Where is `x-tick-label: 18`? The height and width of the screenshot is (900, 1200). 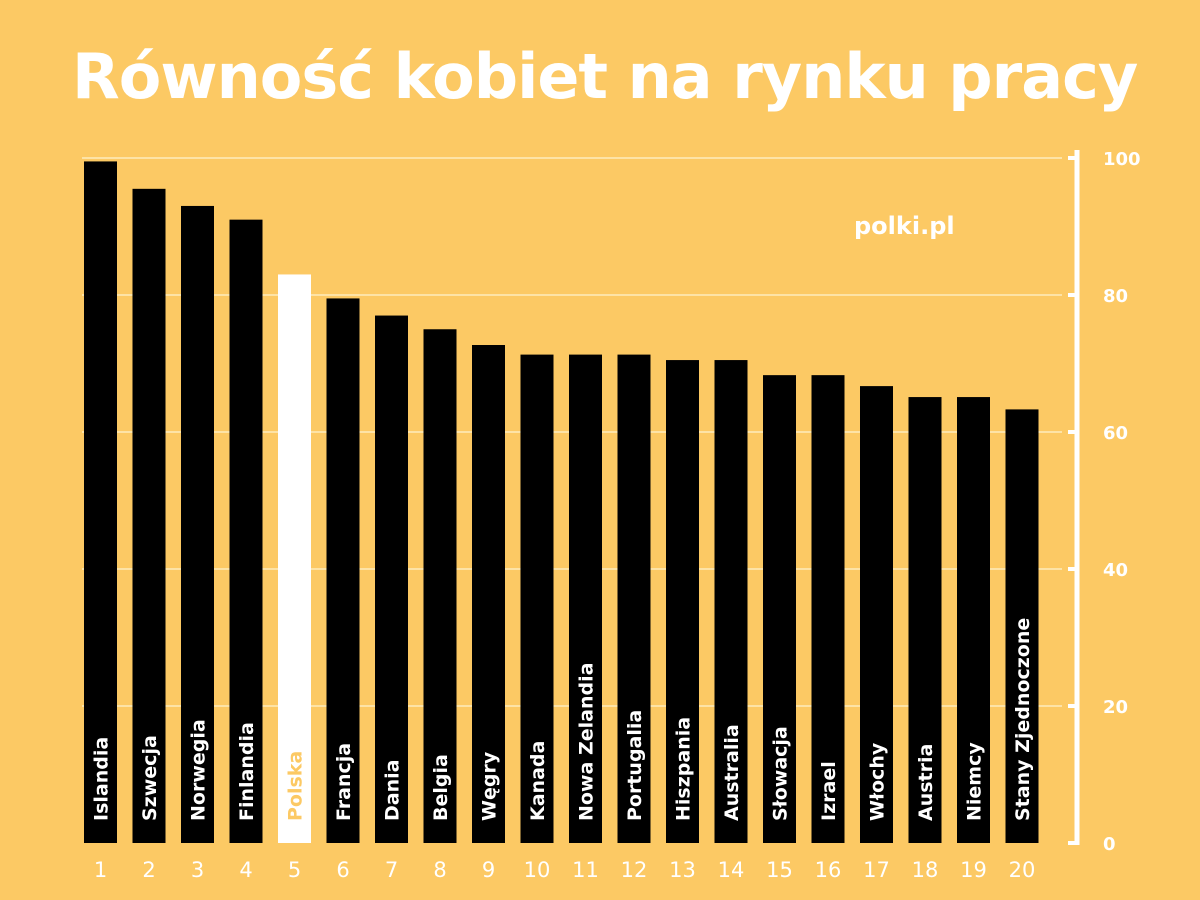 x-tick-label: 18 is located at coordinates (925, 870).